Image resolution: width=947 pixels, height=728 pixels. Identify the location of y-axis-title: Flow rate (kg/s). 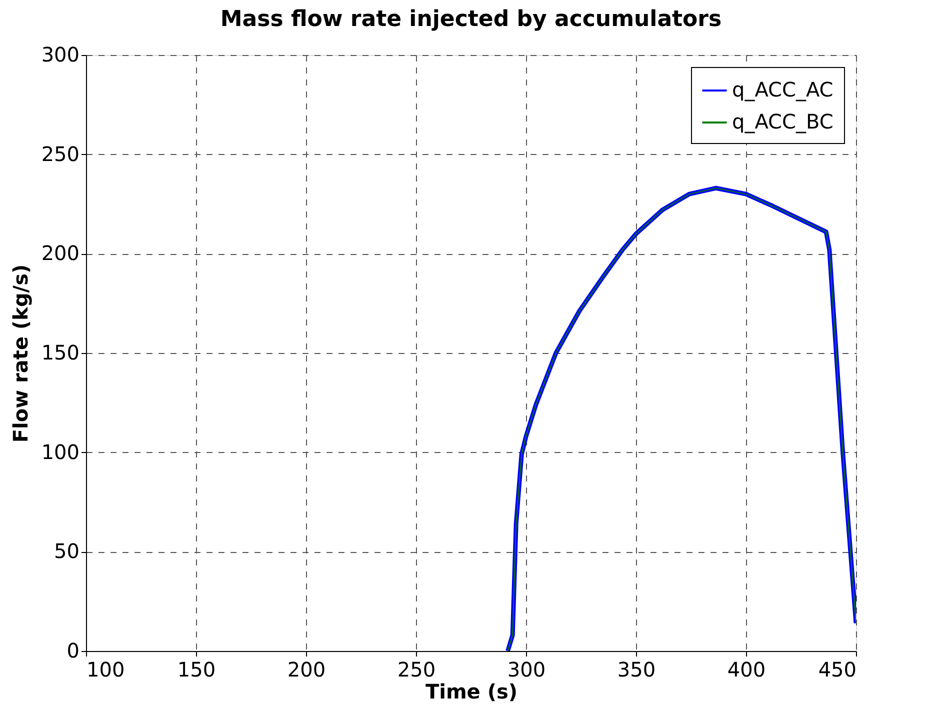
(20, 353).